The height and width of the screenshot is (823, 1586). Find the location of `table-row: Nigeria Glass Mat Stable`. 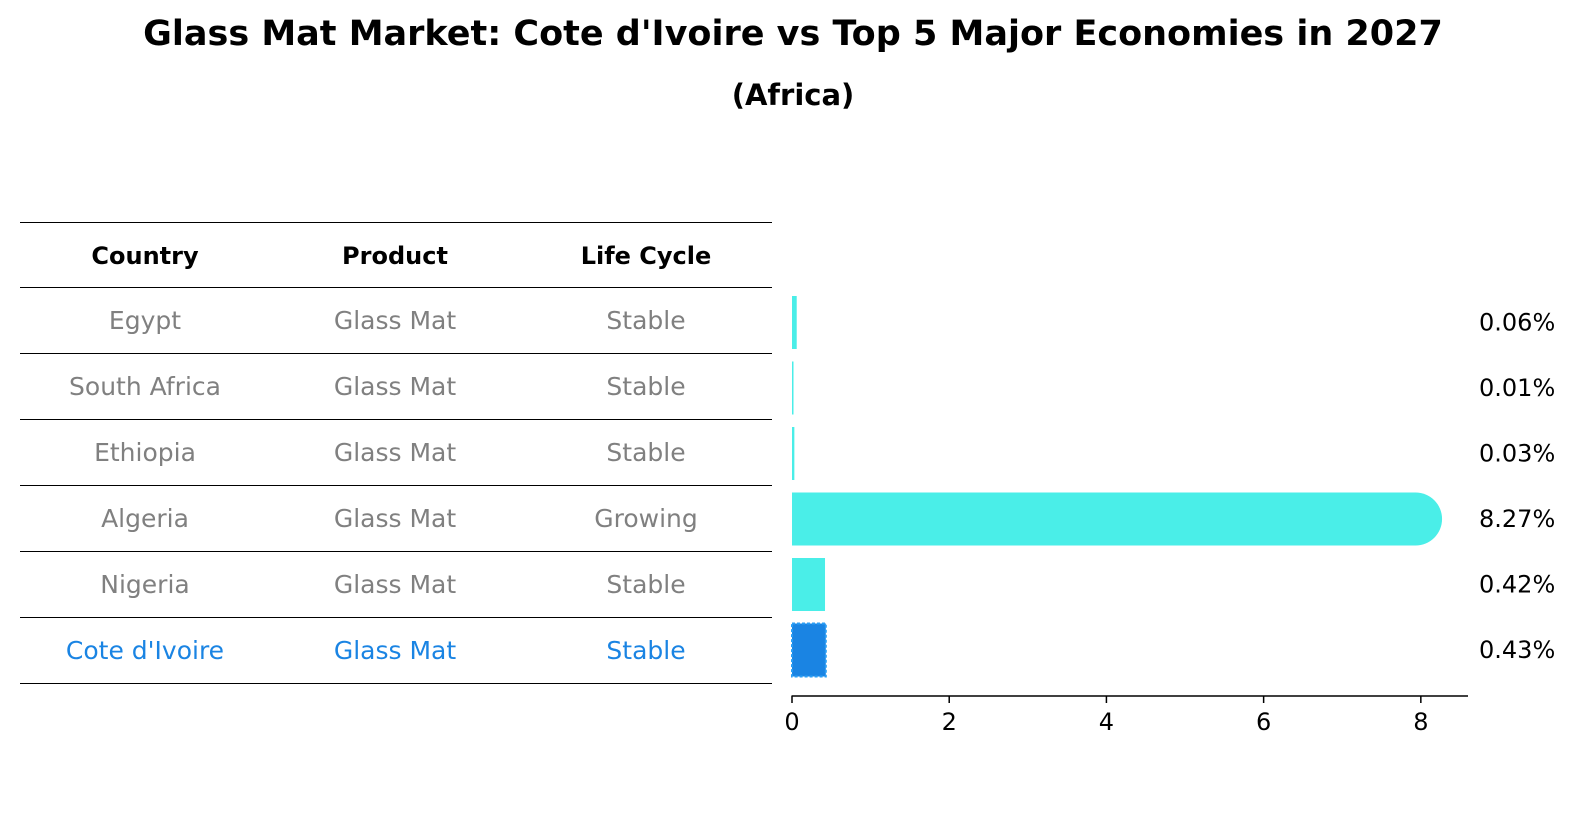

table-row: Nigeria Glass Mat Stable is located at coordinates (396, 585).